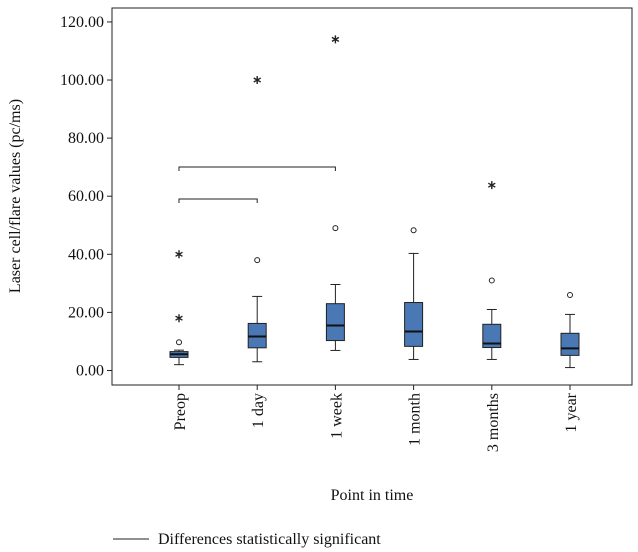 Image resolution: width=638 pixels, height=552 pixels. Describe the element at coordinates (415, 419) in the screenshot. I see `x-tick-label: 1 month` at that location.